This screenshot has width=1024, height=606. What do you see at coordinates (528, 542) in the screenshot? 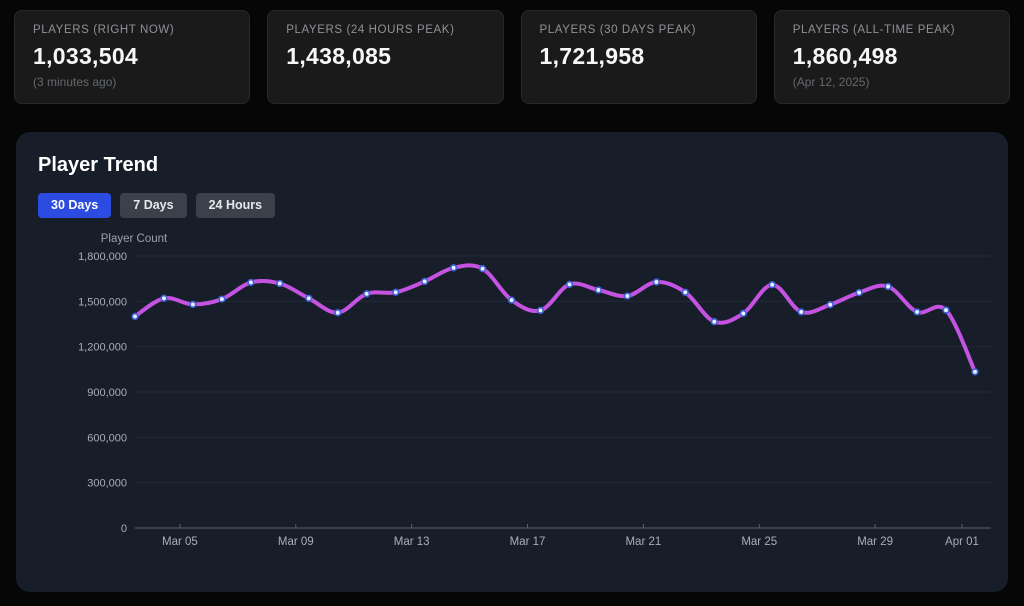
I see `x-tick-label: Mar 17` at bounding box center [528, 542].